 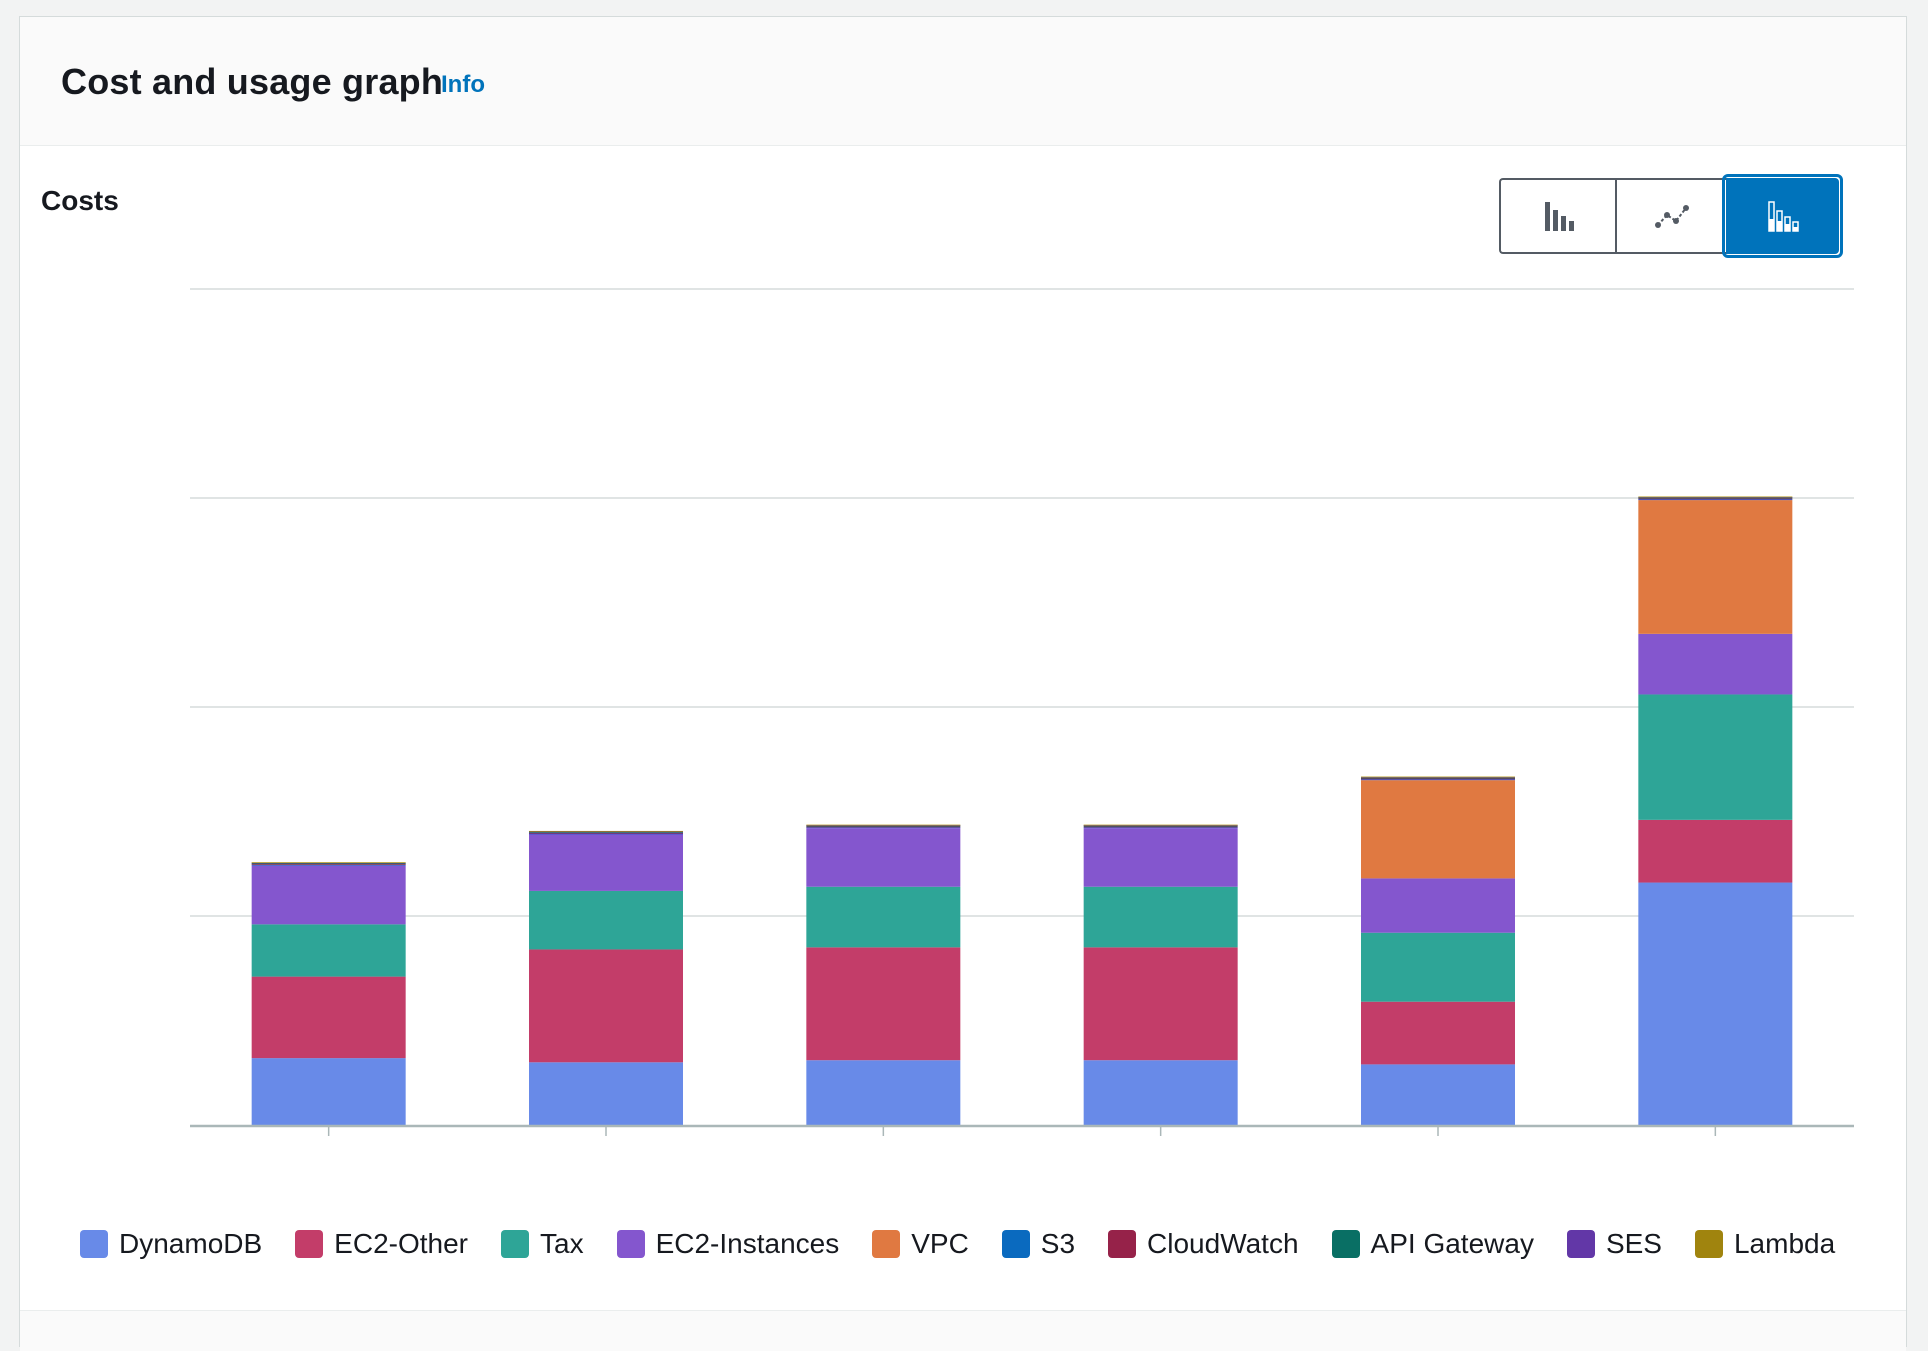 What do you see at coordinates (1038, 1244) in the screenshot?
I see `legend-item-s3: S3` at bounding box center [1038, 1244].